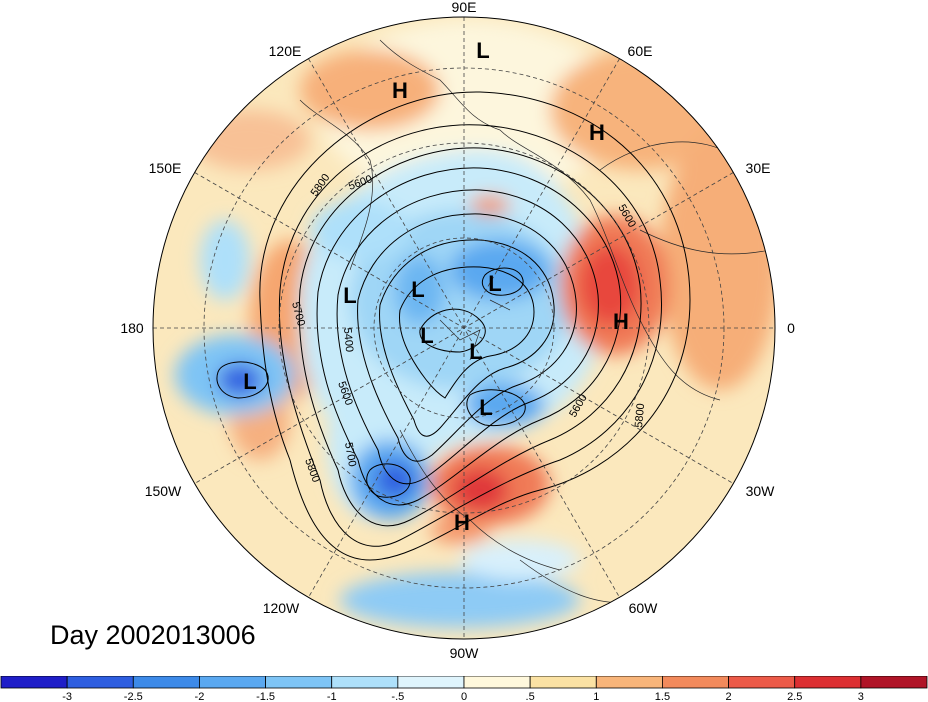  Describe the element at coordinates (67, 696) in the screenshot. I see `colorbar-tick-label: -3` at that location.